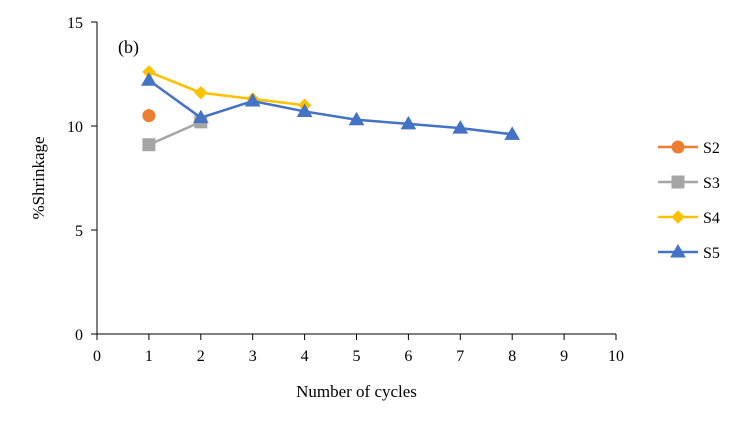 The width and height of the screenshot is (747, 429). What do you see at coordinates (253, 356) in the screenshot?
I see `x-tick-label: 3` at bounding box center [253, 356].